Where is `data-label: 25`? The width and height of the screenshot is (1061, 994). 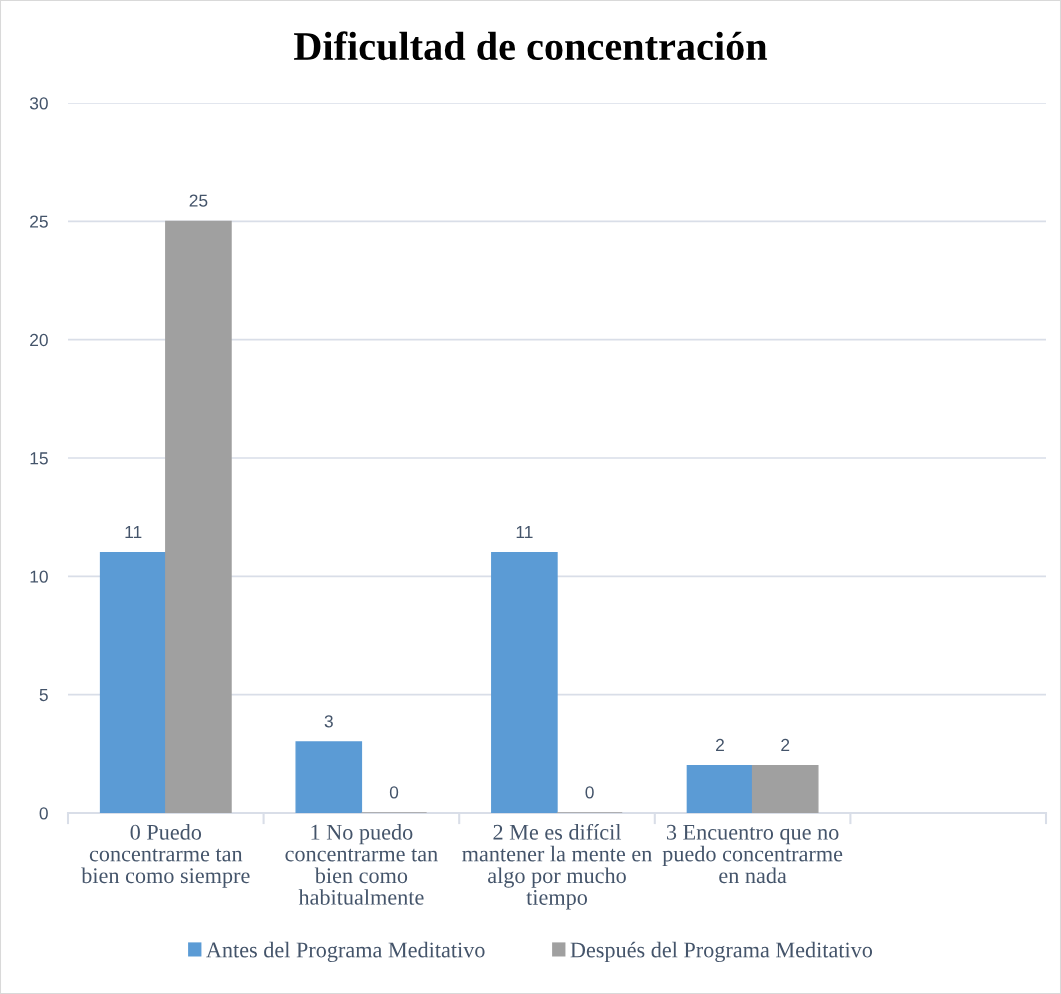 data-label: 25 is located at coordinates (198, 200).